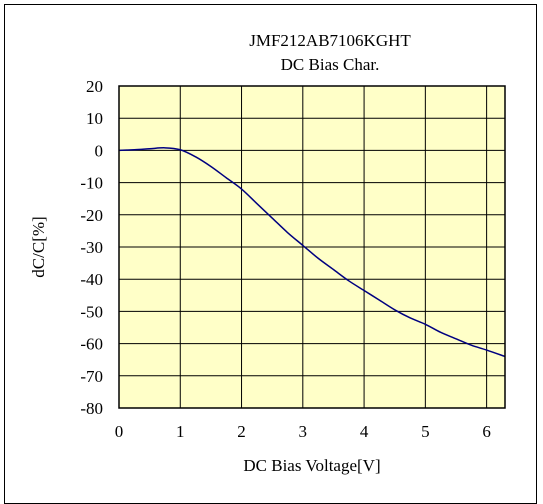 This screenshot has height=504, width=543. I want to click on y-tick-label: 0, so click(99, 150).